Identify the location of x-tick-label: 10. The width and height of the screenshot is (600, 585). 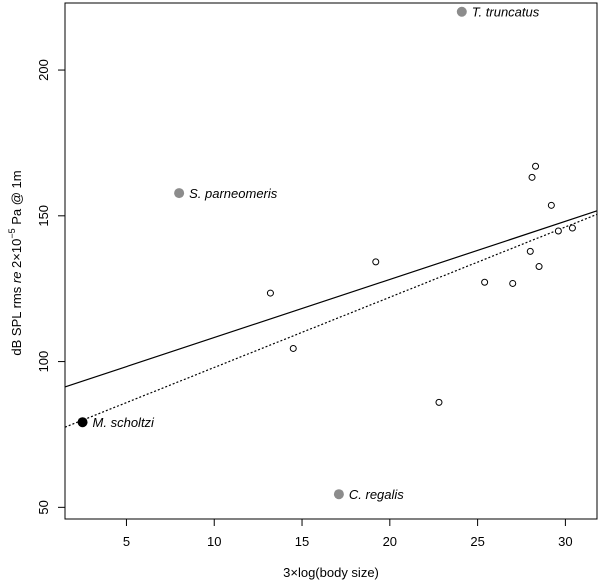
(214, 541).